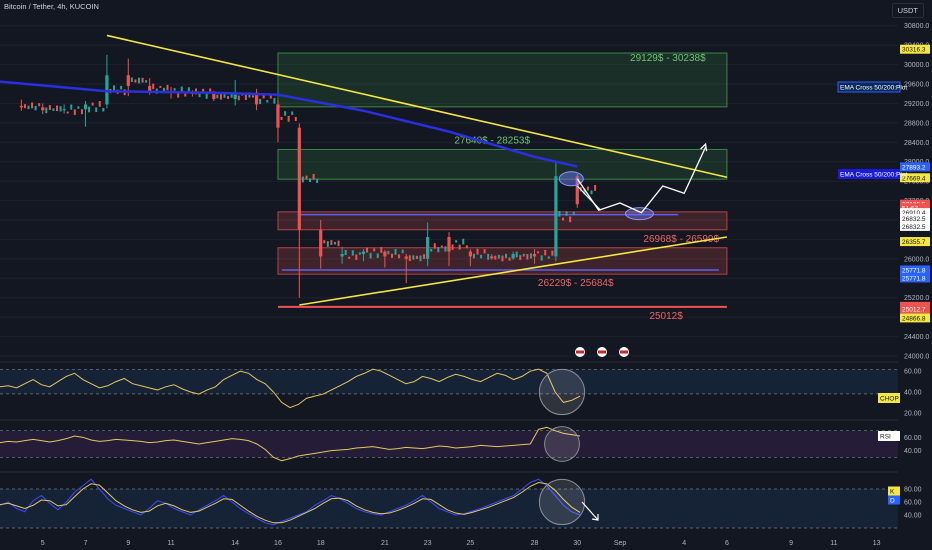  Describe the element at coordinates (43, 543) in the screenshot. I see `time-tick-label: 5` at that location.